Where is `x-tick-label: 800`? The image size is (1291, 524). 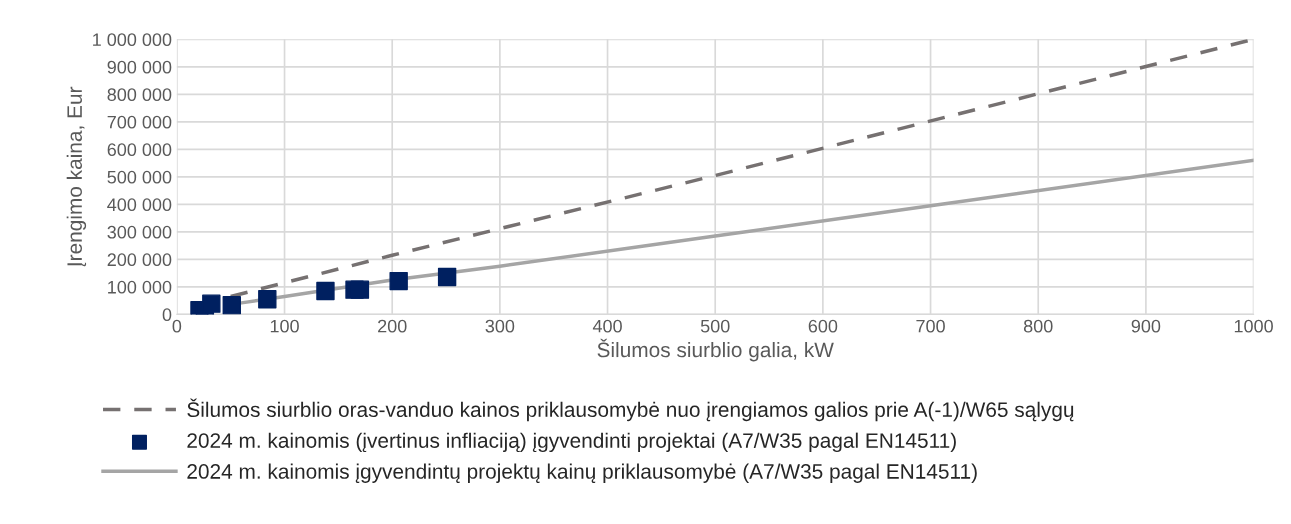
x-tick-label: 800 is located at coordinates (1038, 326).